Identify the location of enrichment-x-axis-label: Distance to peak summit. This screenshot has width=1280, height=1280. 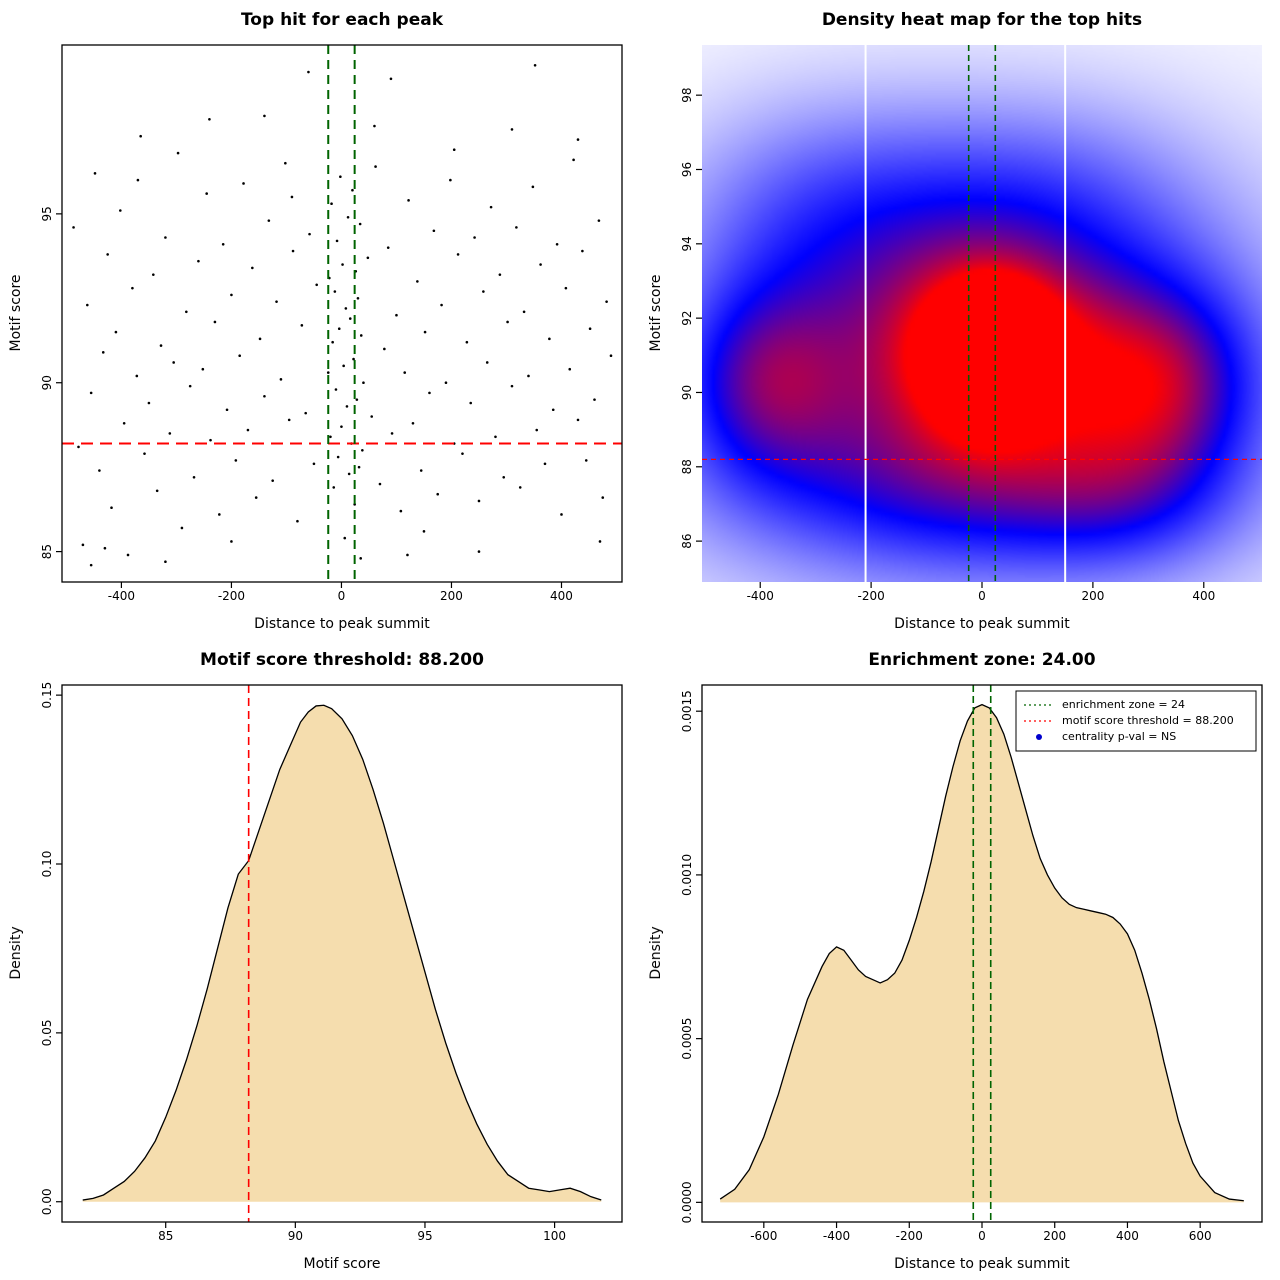
(982, 1264).